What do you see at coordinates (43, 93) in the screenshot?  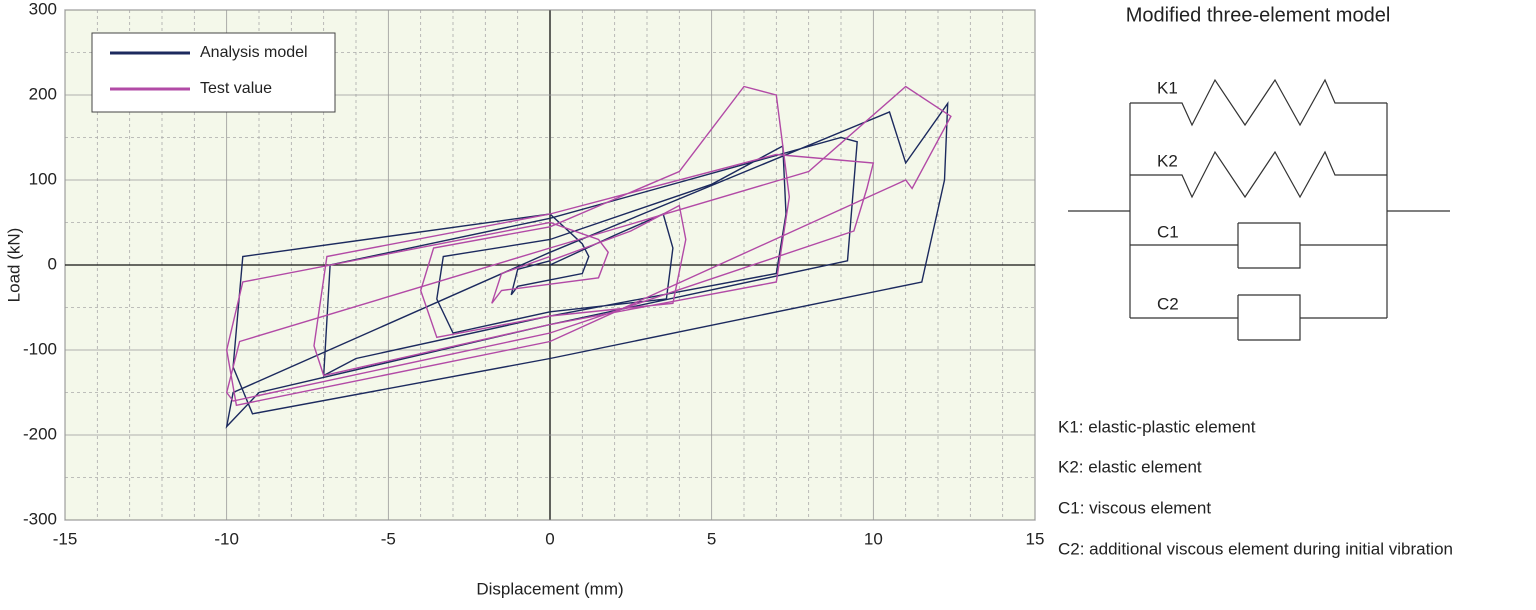 I see `y-tick-label: 200` at bounding box center [43, 93].